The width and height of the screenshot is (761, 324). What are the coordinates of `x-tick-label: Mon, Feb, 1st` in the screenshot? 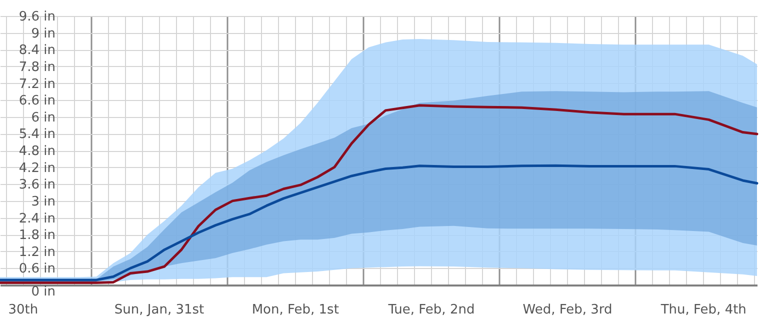 It's located at (295, 310).